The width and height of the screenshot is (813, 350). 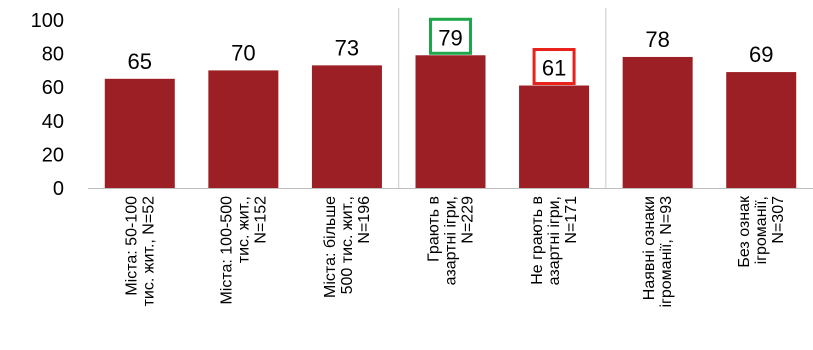 I want to click on category-label-line: N=152, so click(x=260, y=220).